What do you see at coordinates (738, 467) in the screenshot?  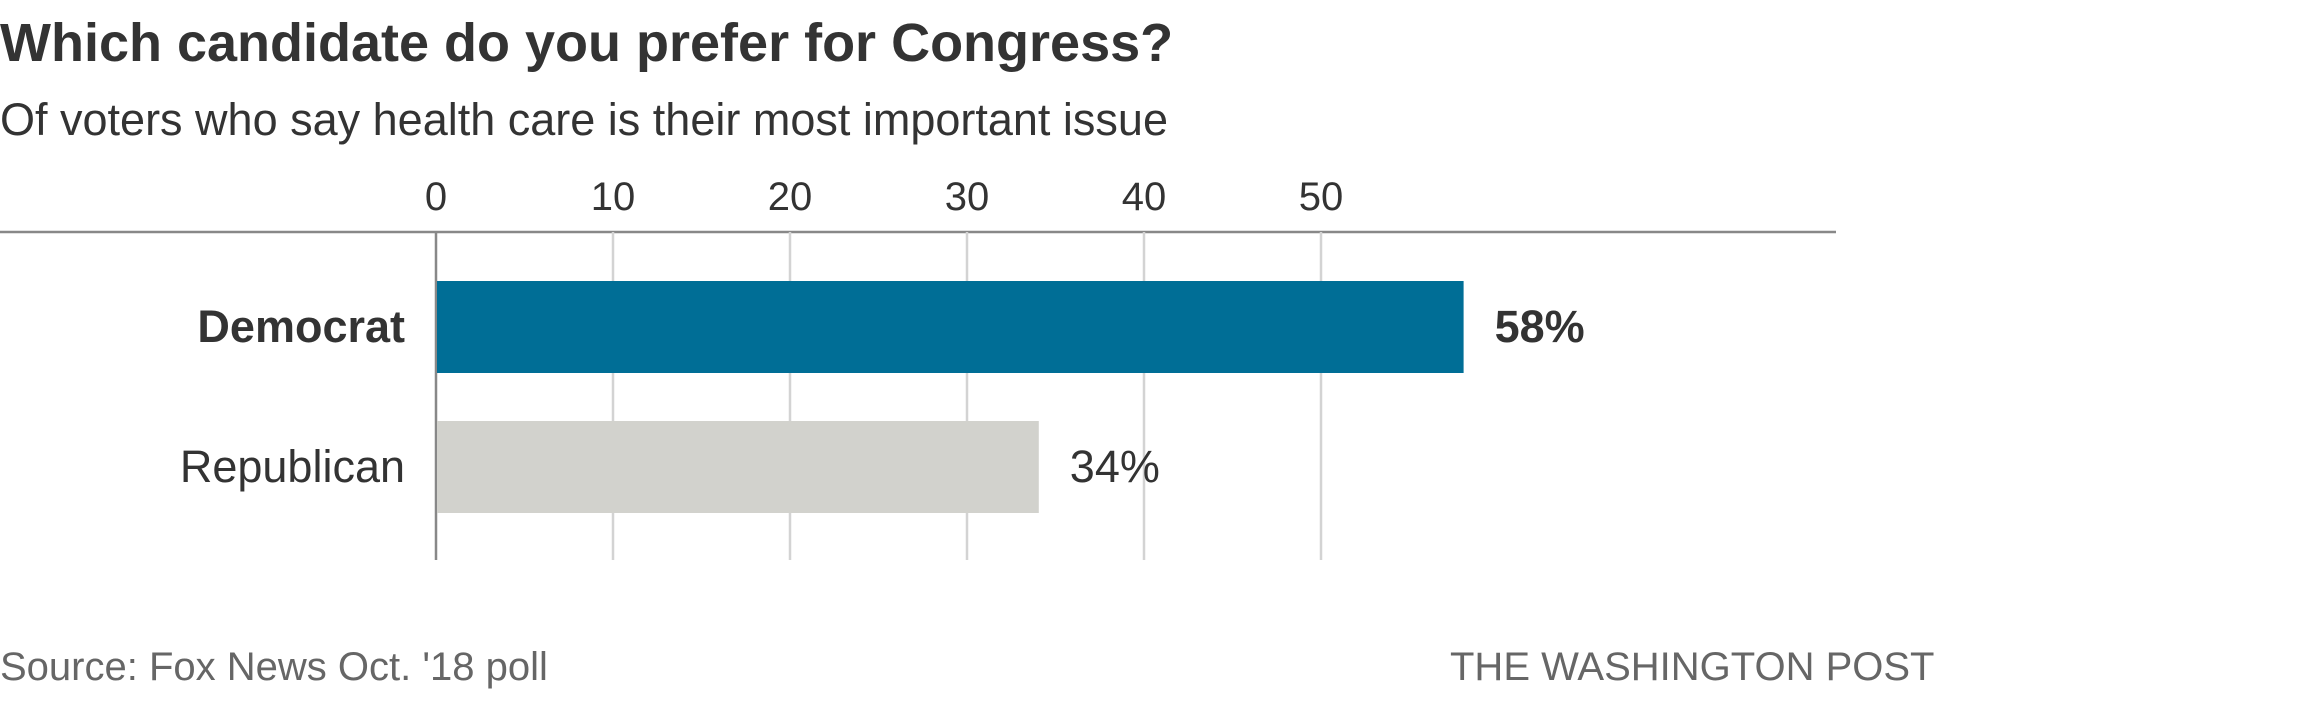 I see `bar-republican` at bounding box center [738, 467].